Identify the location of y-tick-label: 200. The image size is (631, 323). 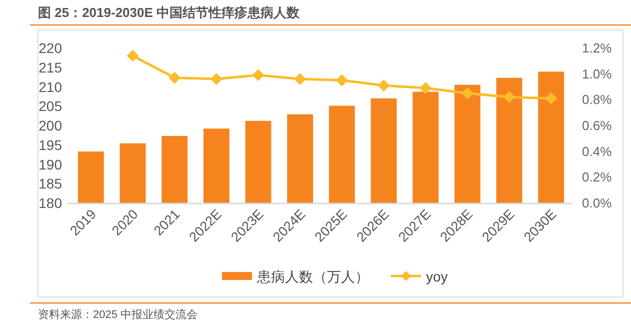
(50, 126).